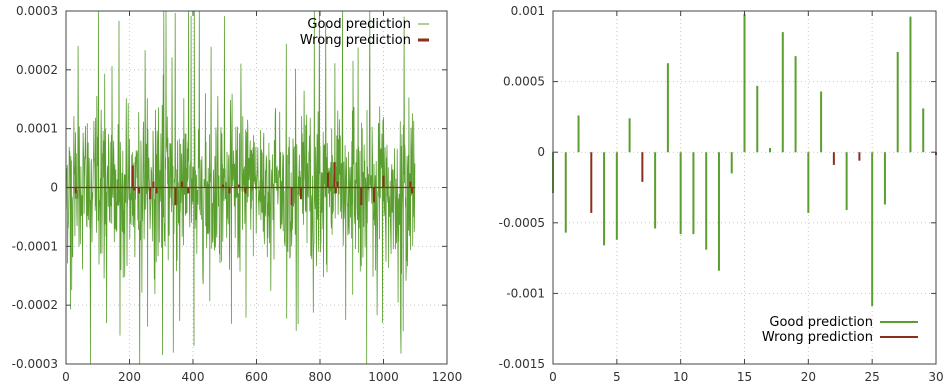 The width and height of the screenshot is (948, 389). I want to click on right-xtick-label: 10, so click(680, 377).